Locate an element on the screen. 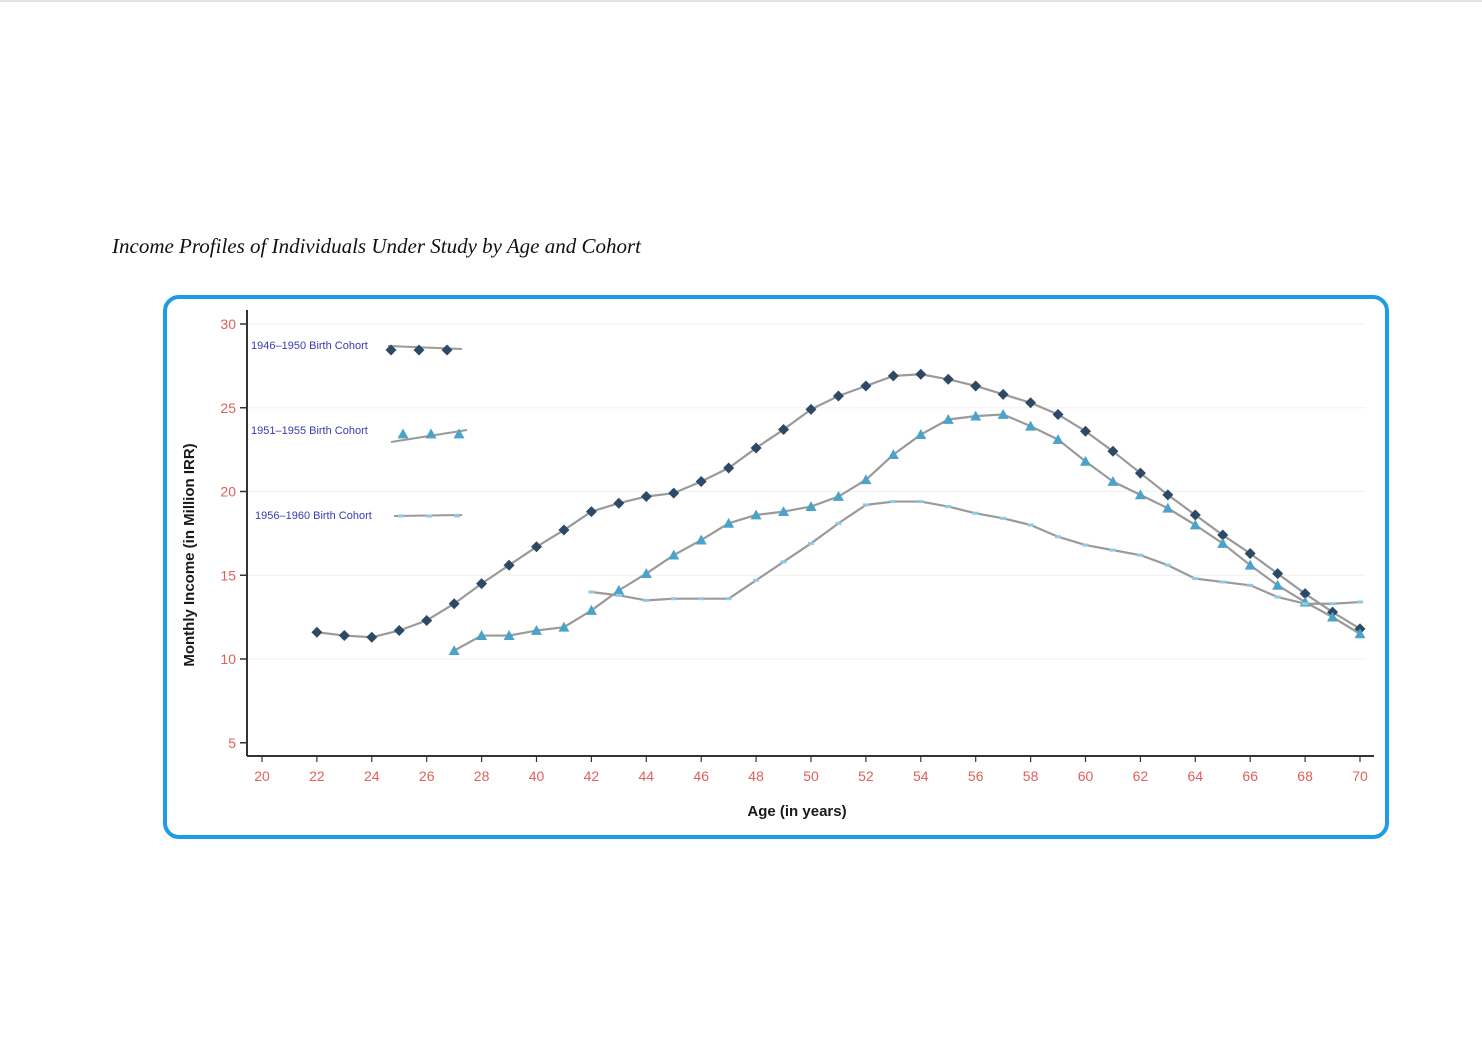 The height and width of the screenshot is (1053, 1482). x-tick-label: 42 is located at coordinates (592, 776).